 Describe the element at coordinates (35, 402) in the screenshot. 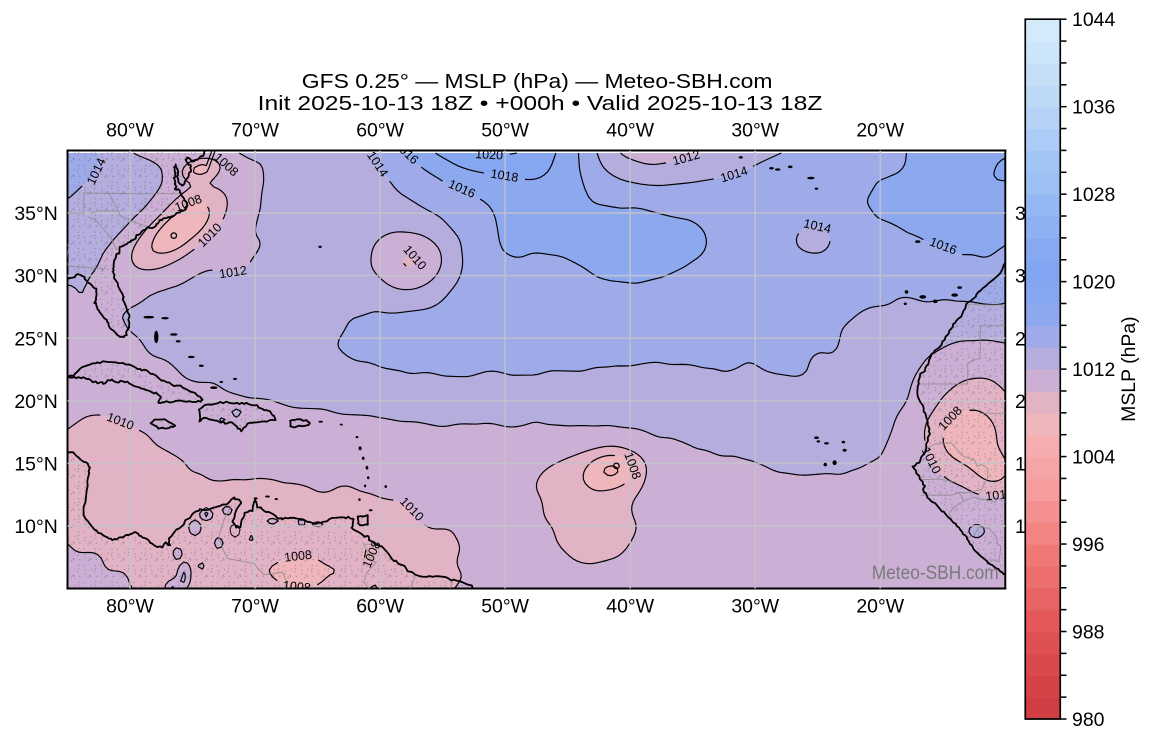

I see `svg-text: 20°N` at that location.